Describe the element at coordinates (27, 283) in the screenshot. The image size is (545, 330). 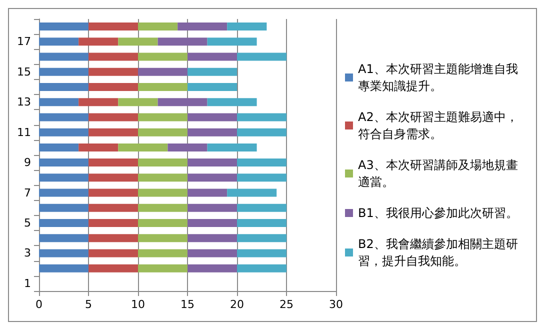
I see `y-tick-label: 1` at that location.